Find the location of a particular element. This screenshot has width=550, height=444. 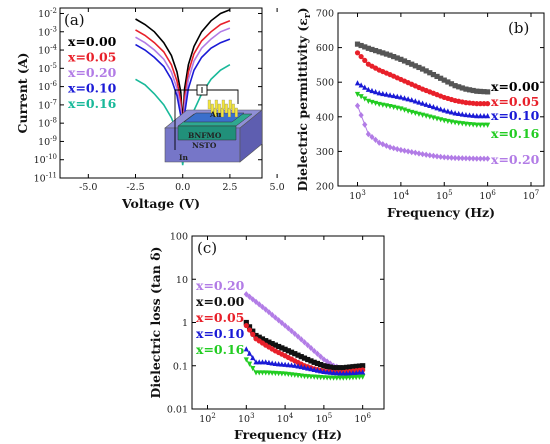

x-tick-label: -5.0 is located at coordinates (88, 187).